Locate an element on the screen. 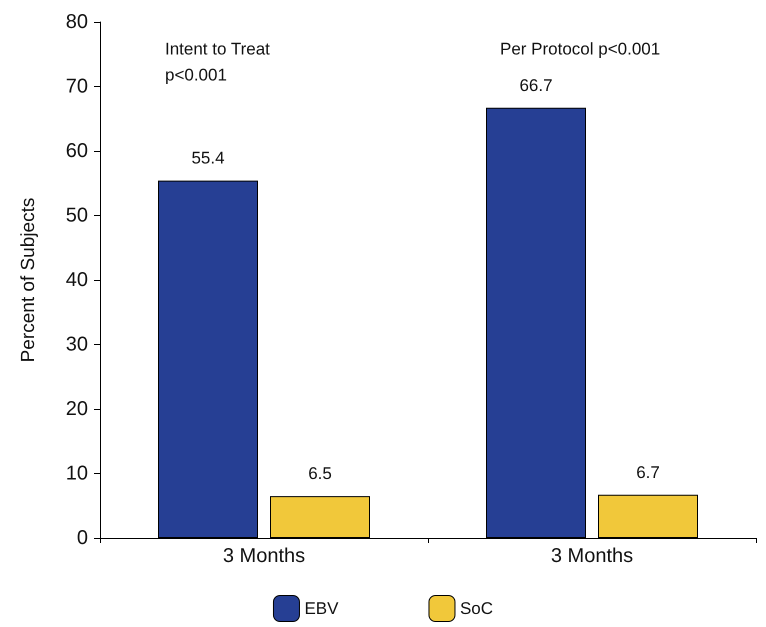 Image resolution: width=766 pixels, height=627 pixels. data-label: 66.7 is located at coordinates (536, 85).